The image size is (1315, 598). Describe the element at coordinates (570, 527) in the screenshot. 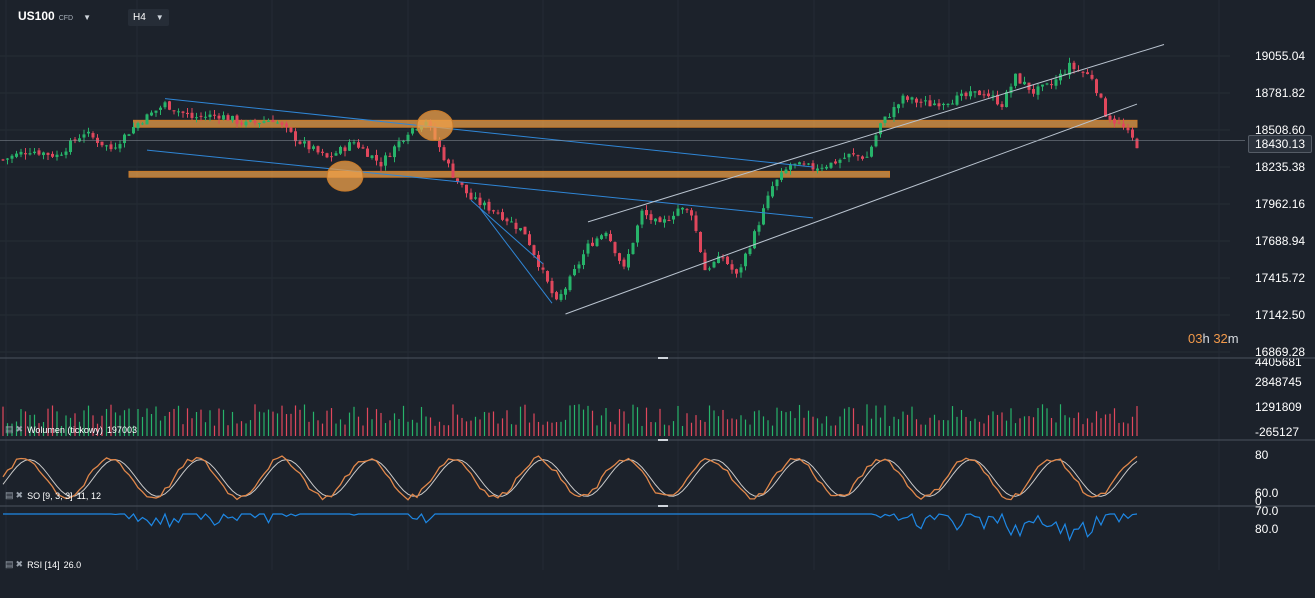

I see `rsi-line` at that location.